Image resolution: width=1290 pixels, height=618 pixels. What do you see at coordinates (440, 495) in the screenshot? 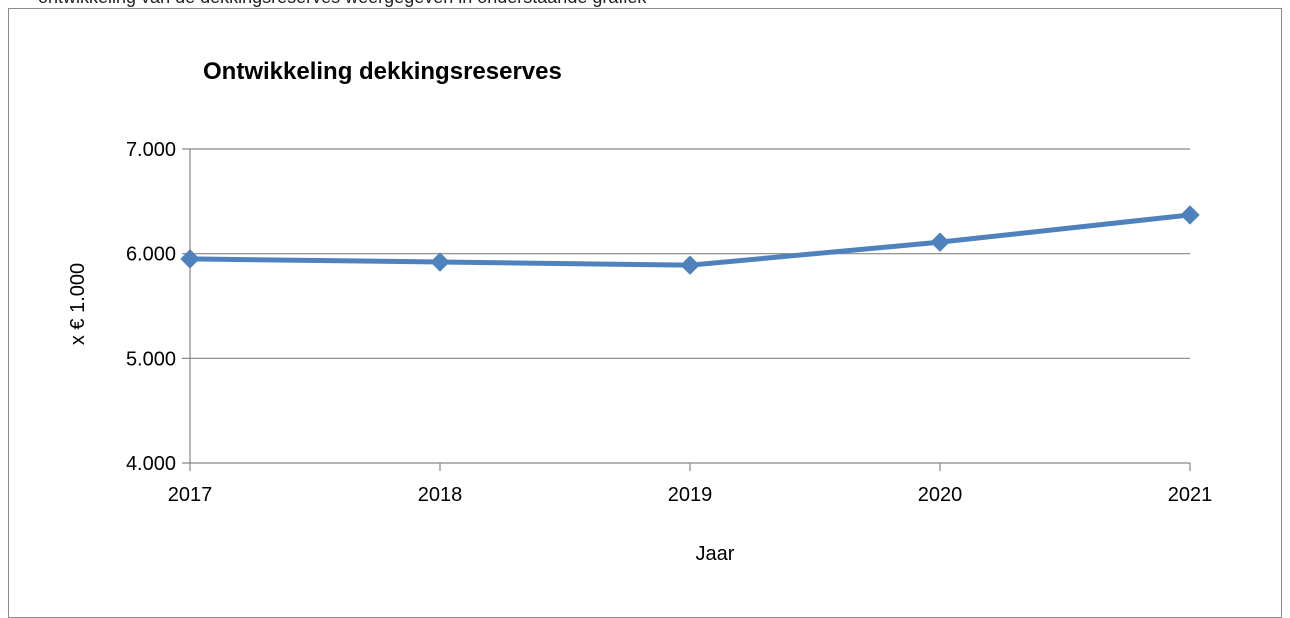
I see `x-tick-label: 2018` at bounding box center [440, 495].